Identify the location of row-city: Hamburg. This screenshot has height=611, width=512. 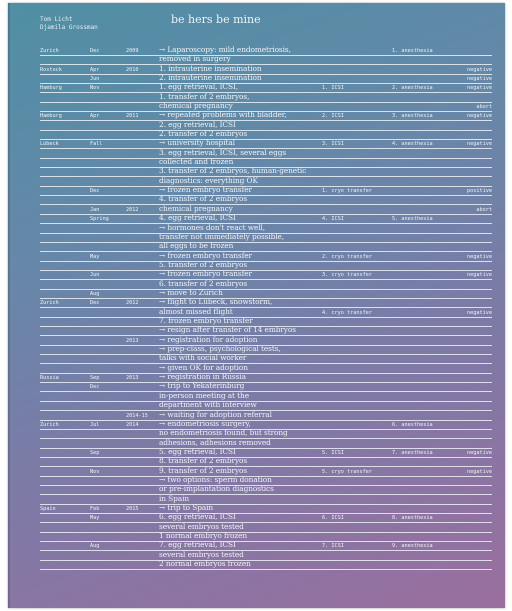
(51, 116).